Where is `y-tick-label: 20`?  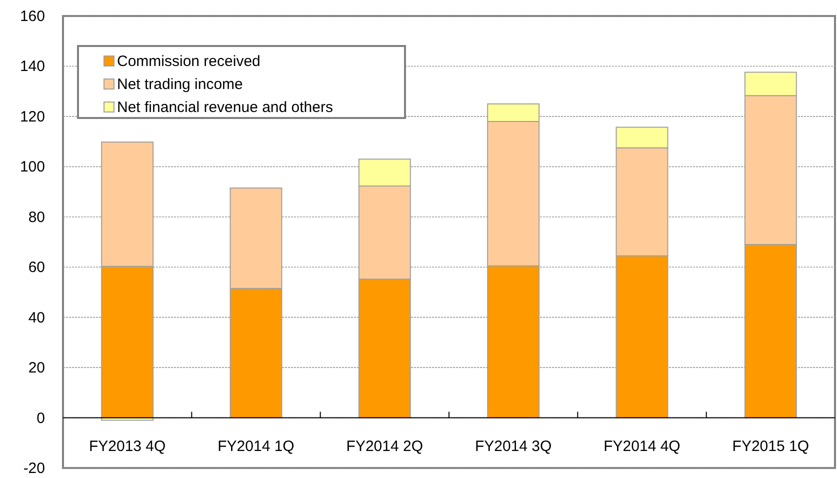
y-tick-label: 20 is located at coordinates (36, 368).